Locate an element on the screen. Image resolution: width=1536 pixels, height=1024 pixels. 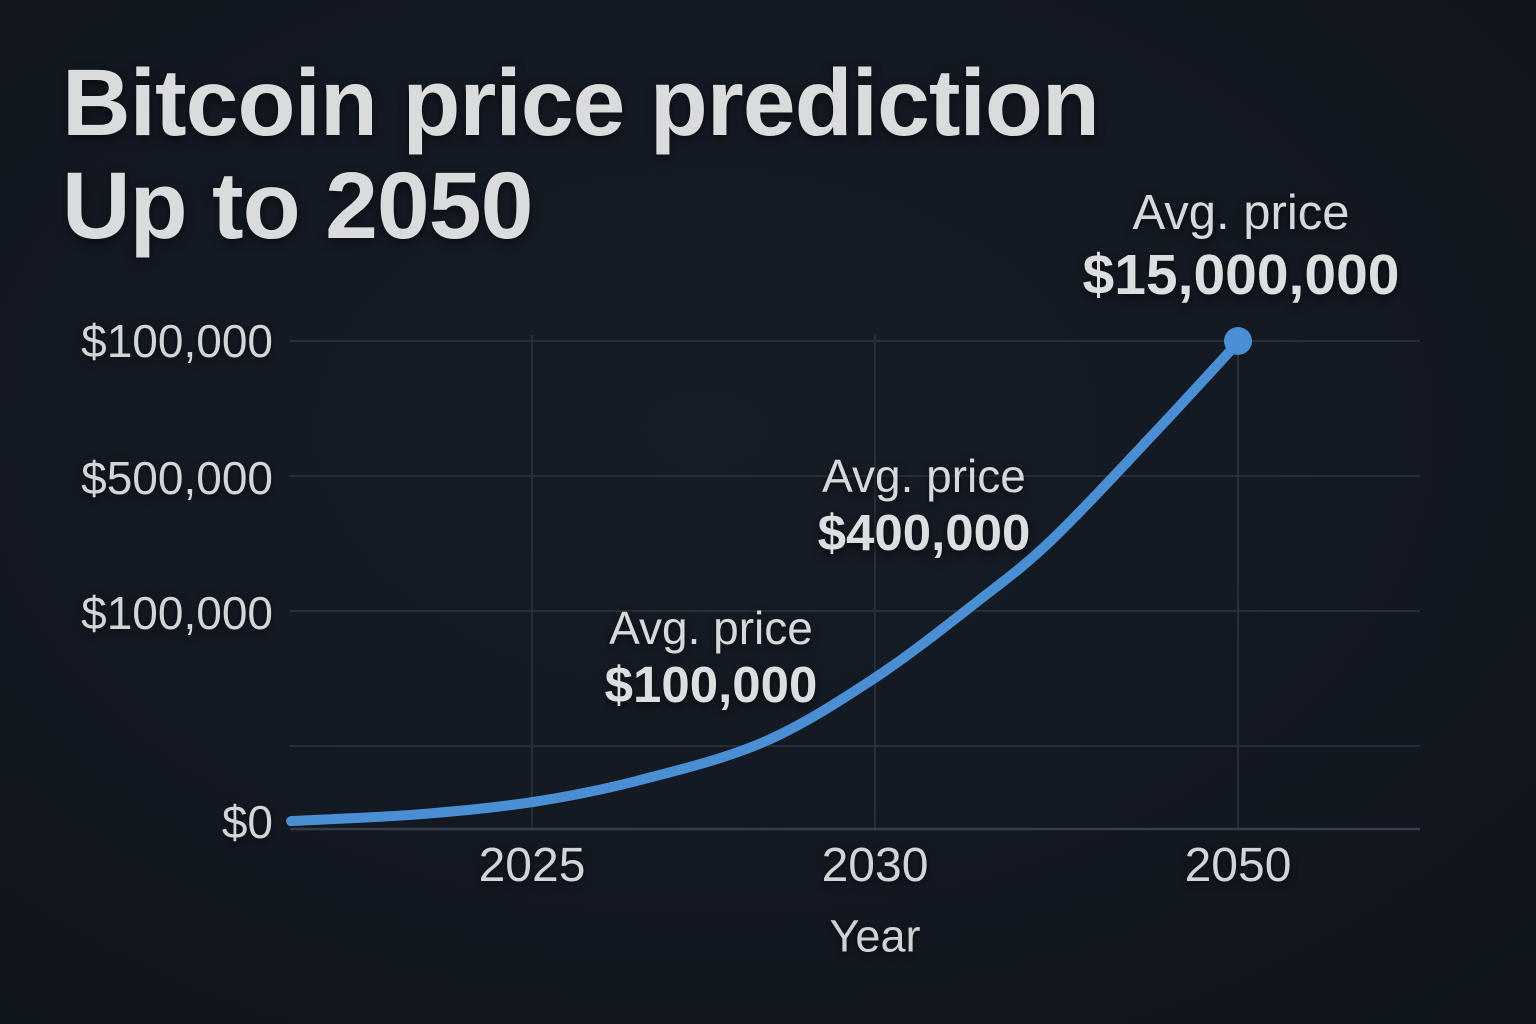
x-tick-label: 2030 is located at coordinates (875, 865).